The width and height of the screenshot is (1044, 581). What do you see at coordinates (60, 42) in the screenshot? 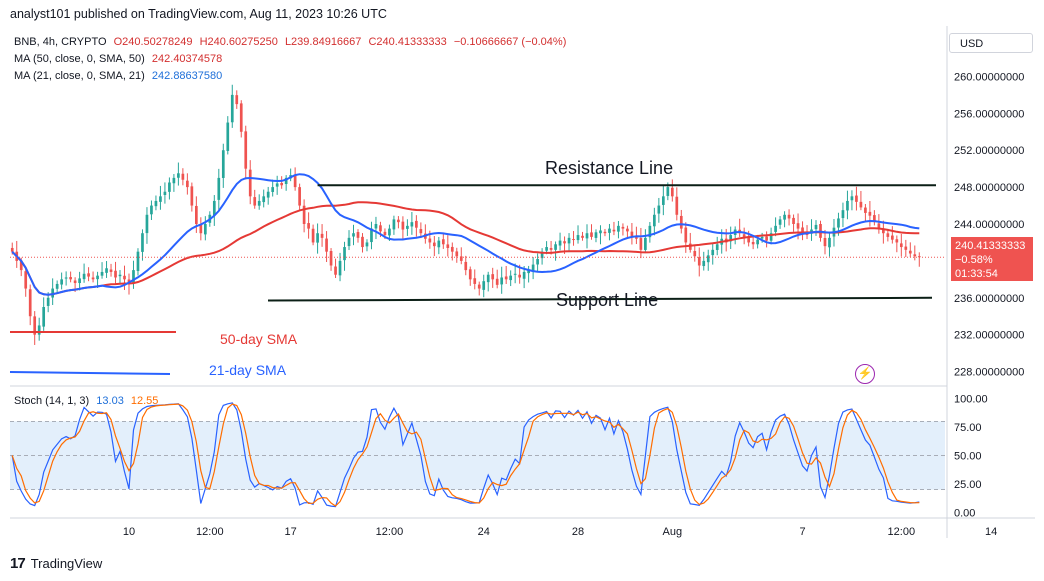
I see `symbol-label: BNB, 4h, CRYPTO` at bounding box center [60, 42].